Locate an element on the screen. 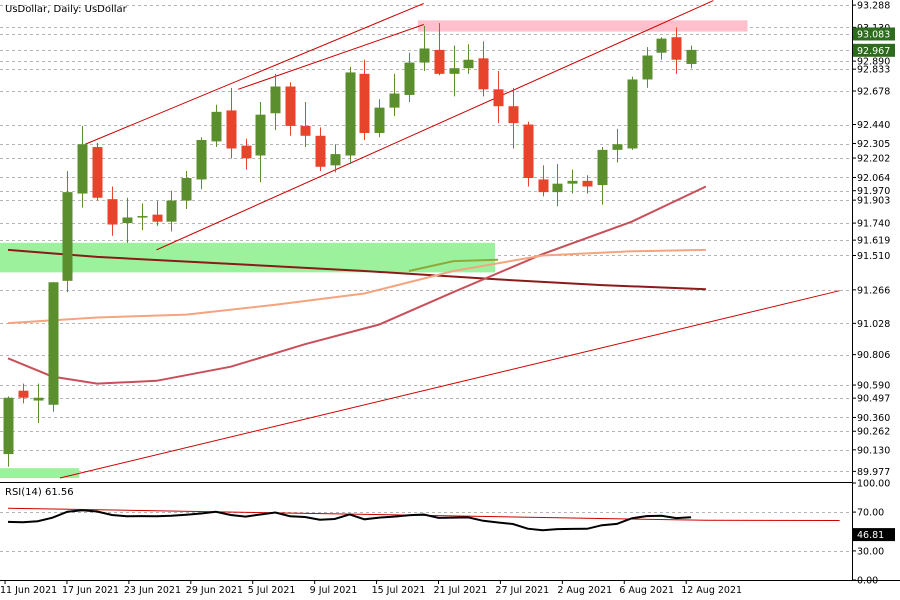  rsi-tick-label: 100.00 is located at coordinates (873, 484).